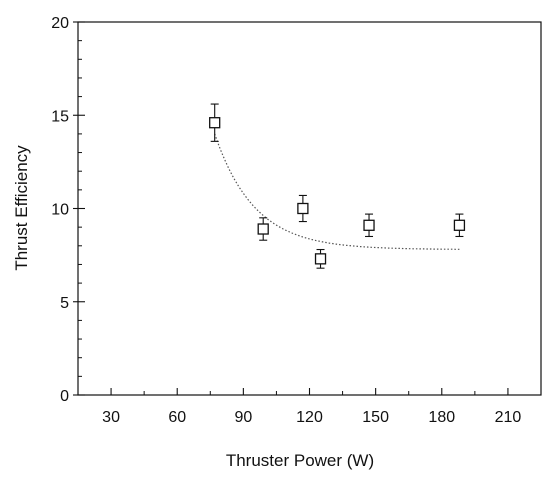 This screenshot has width=543, height=479. Describe the element at coordinates (309, 407) in the screenshot. I see `x-axis-ticks: 30 60 90 120 150 180 210` at that location.